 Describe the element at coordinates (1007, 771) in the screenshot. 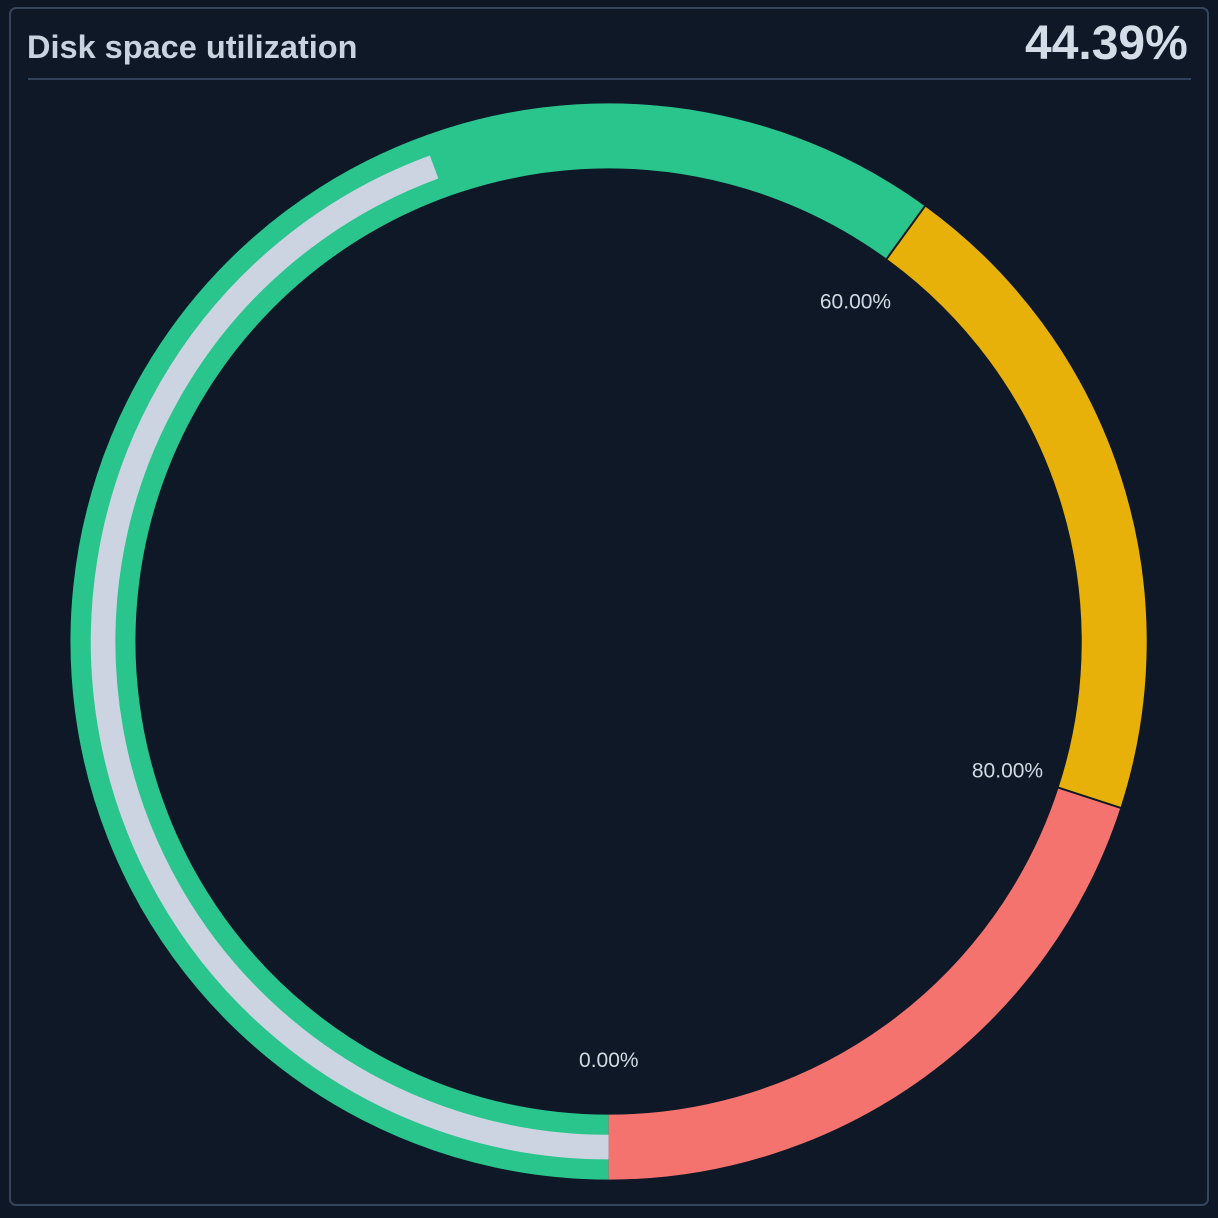

I see `svg-text: 80.00%` at that location.